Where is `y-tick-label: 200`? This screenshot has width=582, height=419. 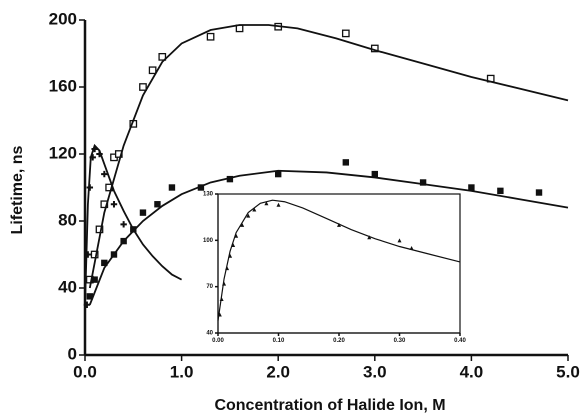 y-tick-label: 200 is located at coordinates (63, 18).